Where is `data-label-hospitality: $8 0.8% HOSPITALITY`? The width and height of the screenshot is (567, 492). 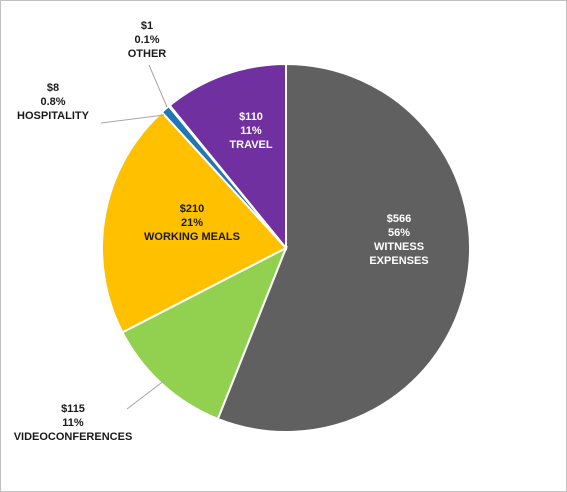
data-label-hospitality: $8 0.8% HOSPITALITY is located at coordinates (53, 102).